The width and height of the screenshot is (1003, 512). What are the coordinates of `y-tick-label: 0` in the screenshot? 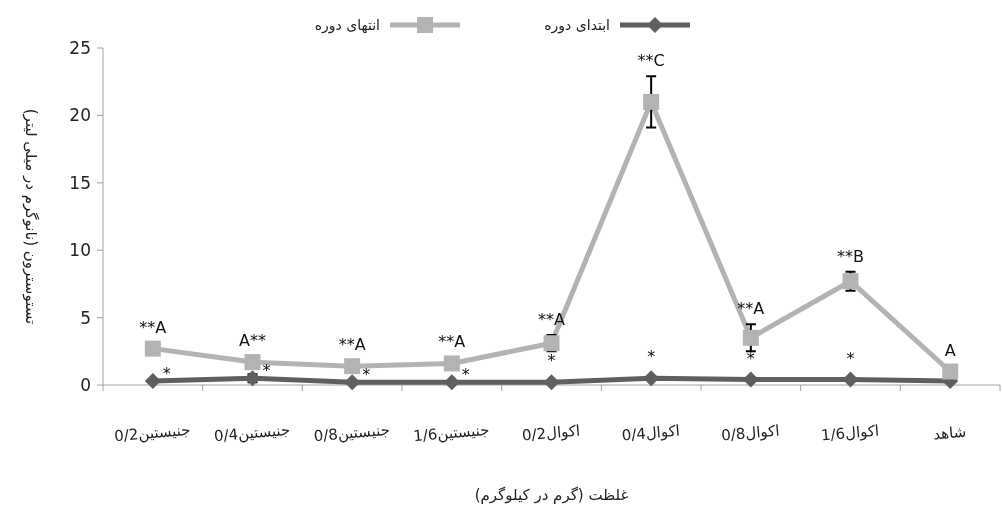 It's located at (85, 385).